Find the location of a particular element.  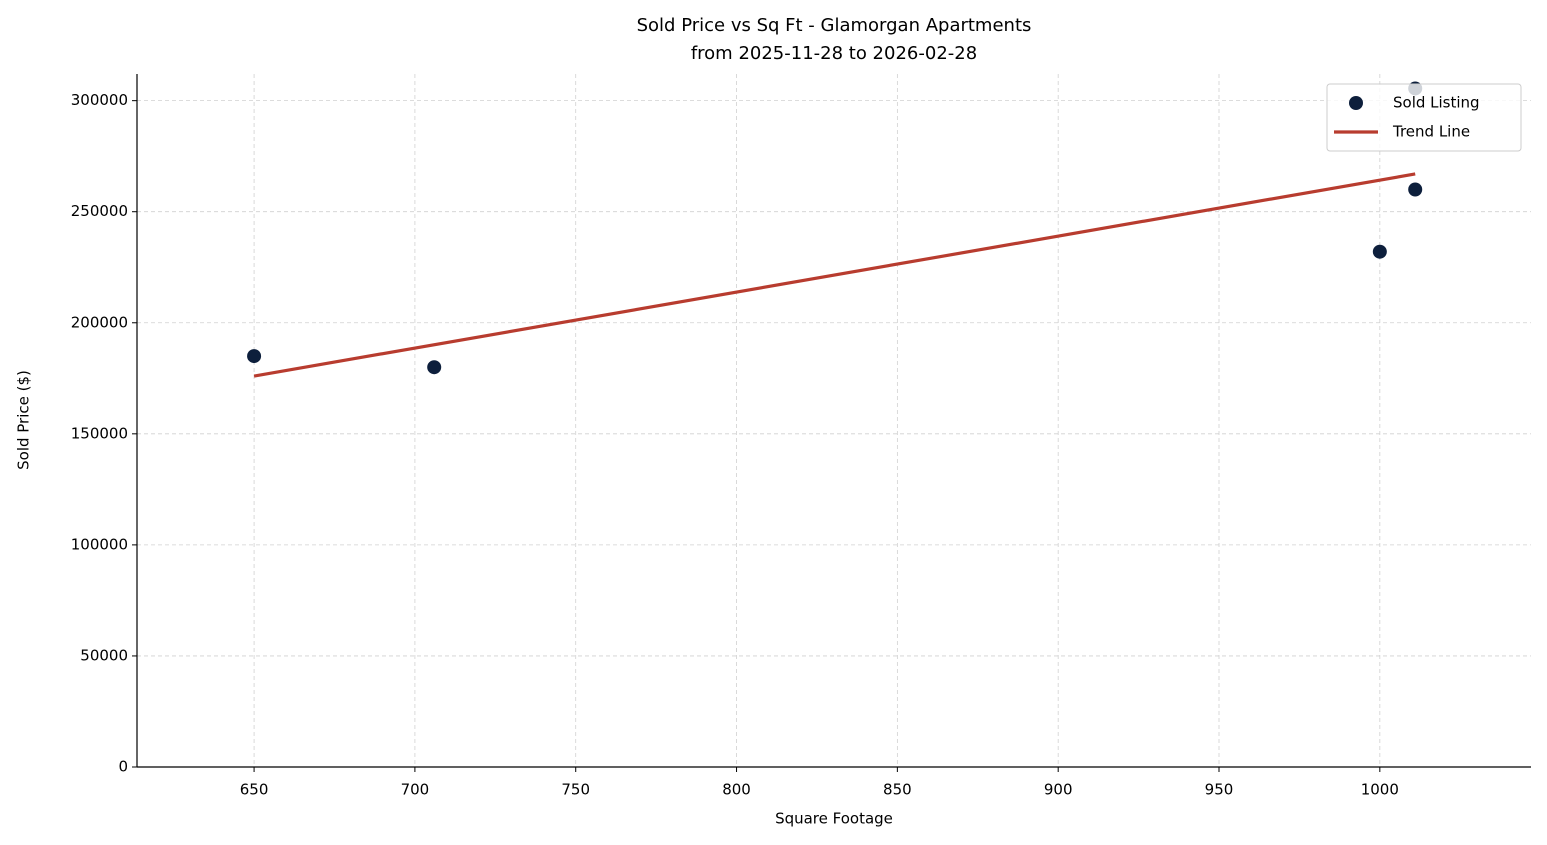

x-tick-label: 850 is located at coordinates (897, 790).